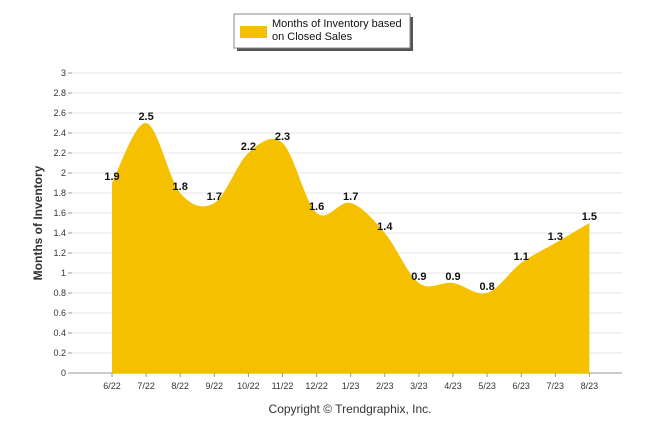 This screenshot has width=646, height=439. What do you see at coordinates (62, 223) in the screenshot?
I see `y-axis-ticks: 0 0.2 0.4 0.6 0.8 1 1.2 1.4 1.6 1.8 2 2.2 2.4 2.6 2.8 3` at bounding box center [62, 223].